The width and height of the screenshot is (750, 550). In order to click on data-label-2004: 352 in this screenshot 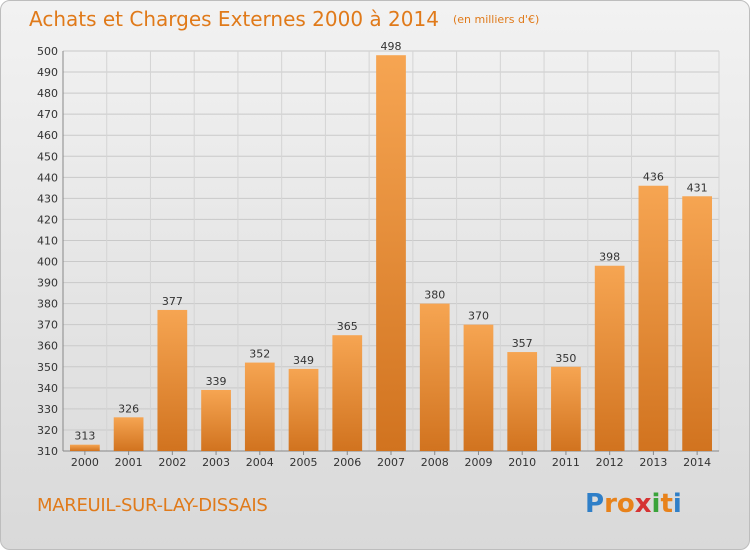, I will do `click(259, 354)`.